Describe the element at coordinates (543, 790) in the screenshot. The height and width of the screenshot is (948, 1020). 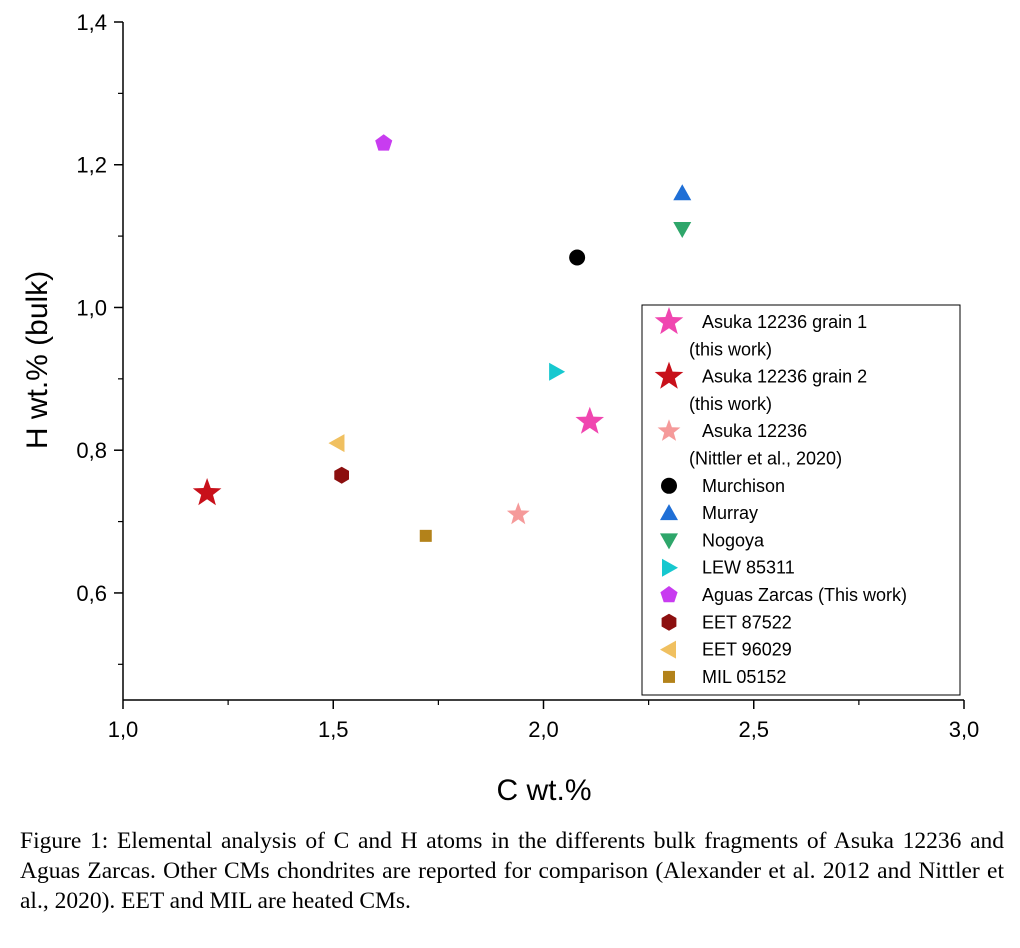
I see `x-axis-title: C wt.%` at that location.